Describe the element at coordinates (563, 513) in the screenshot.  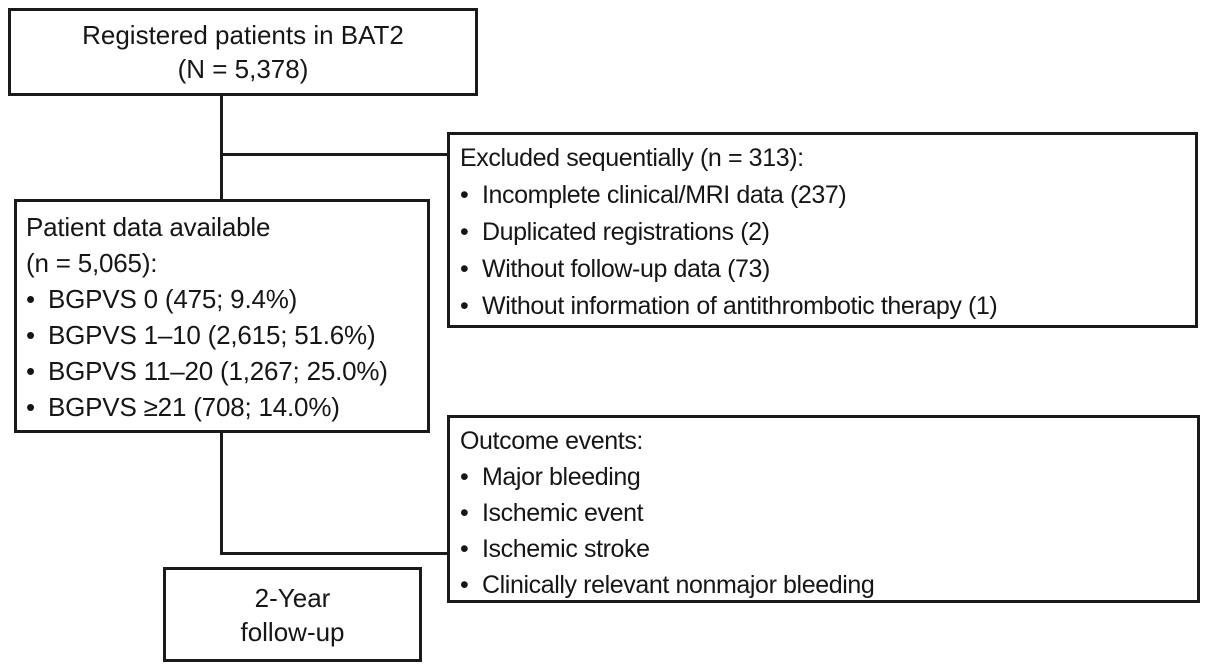
I see `outcome-item-text: Ischemic event` at that location.